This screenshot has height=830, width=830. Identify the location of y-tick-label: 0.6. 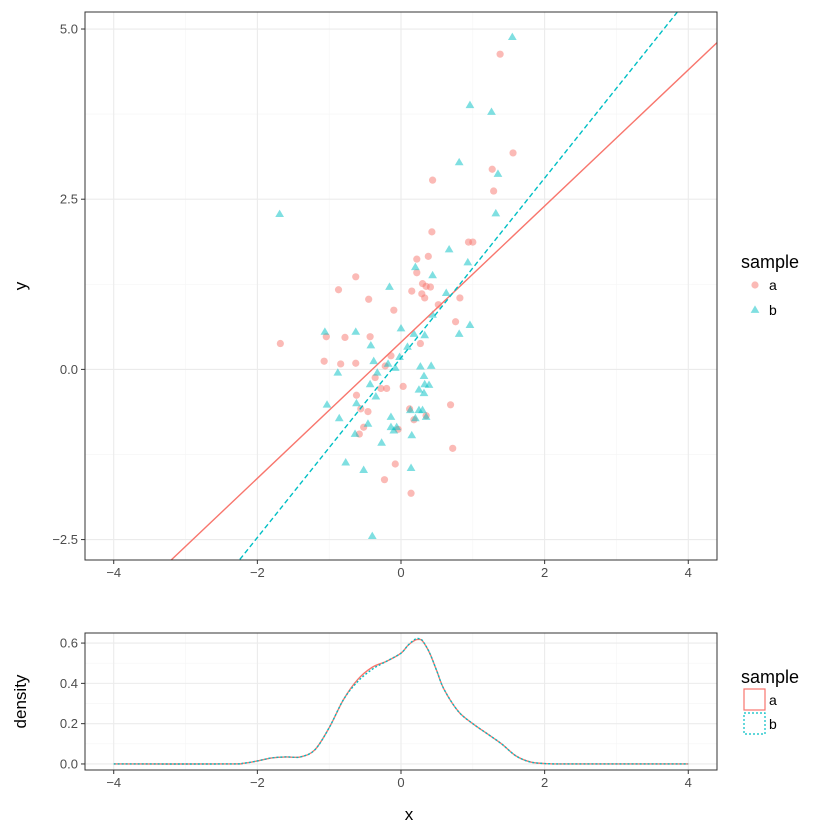
(69, 643).